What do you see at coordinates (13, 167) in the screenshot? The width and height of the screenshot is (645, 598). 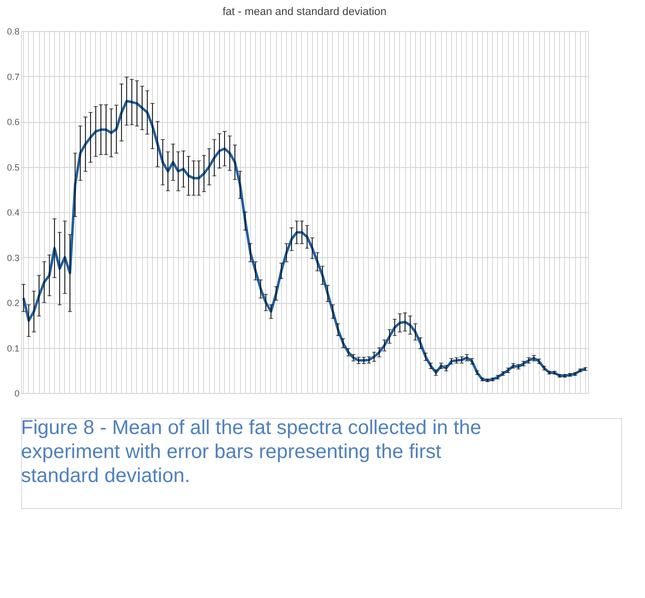 I see `y-tick-label: 0.5` at bounding box center [13, 167].